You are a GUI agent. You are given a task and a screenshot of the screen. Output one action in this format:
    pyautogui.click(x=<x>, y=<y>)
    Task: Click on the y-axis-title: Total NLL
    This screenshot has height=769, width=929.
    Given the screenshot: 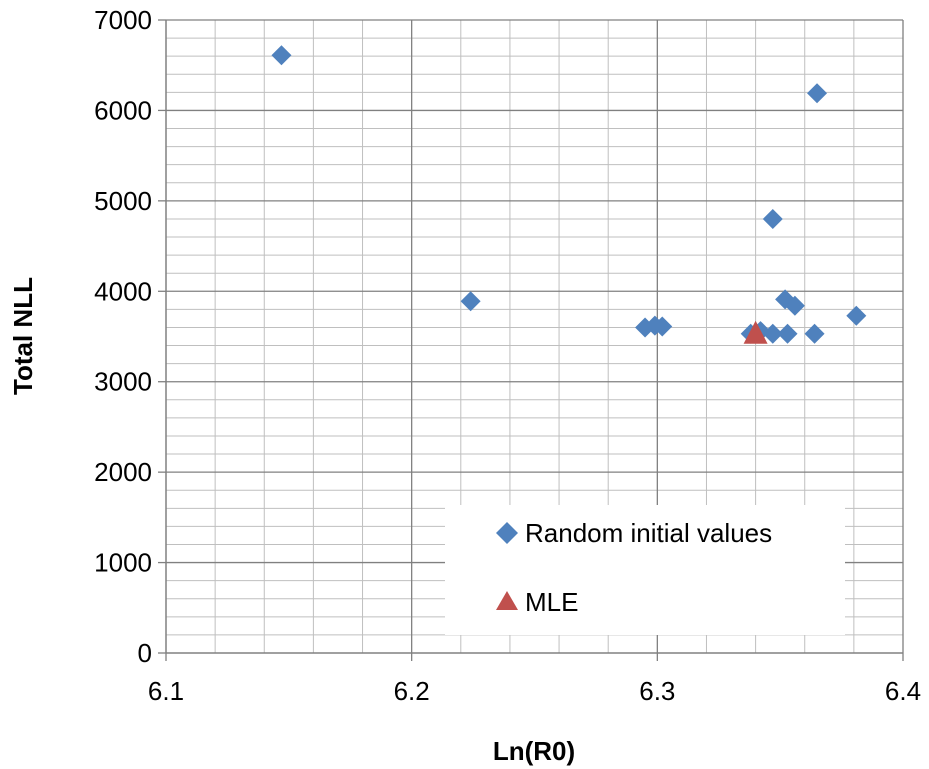 What is the action you would take?
    pyautogui.click(x=23, y=336)
    